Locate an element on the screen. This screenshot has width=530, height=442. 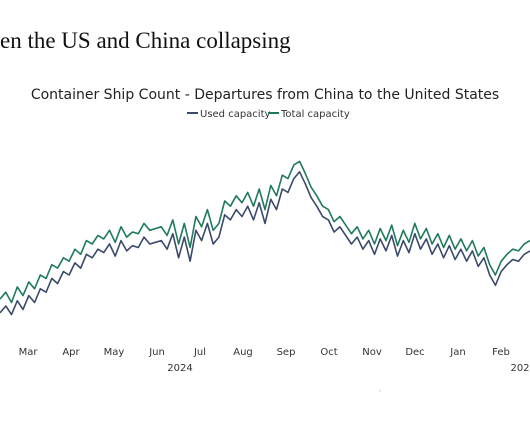
x-tick-label-nov: Nov is located at coordinates (372, 352).